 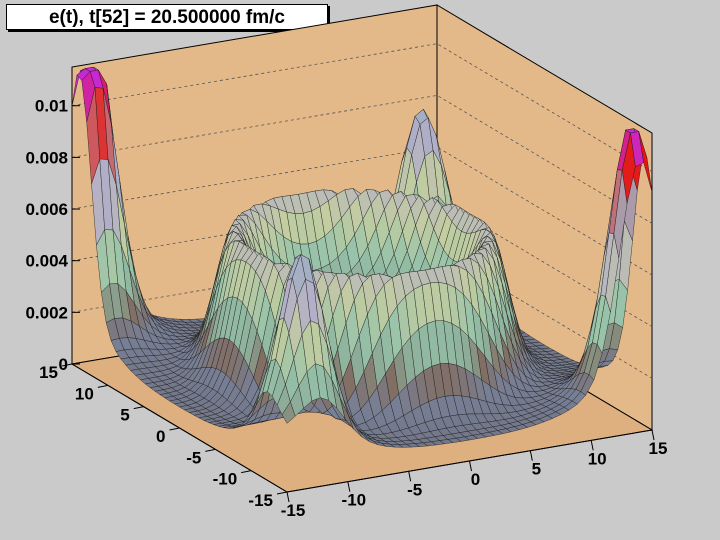 What do you see at coordinates (293, 510) in the screenshot?
I see `x-tick-label: -15` at bounding box center [293, 510].